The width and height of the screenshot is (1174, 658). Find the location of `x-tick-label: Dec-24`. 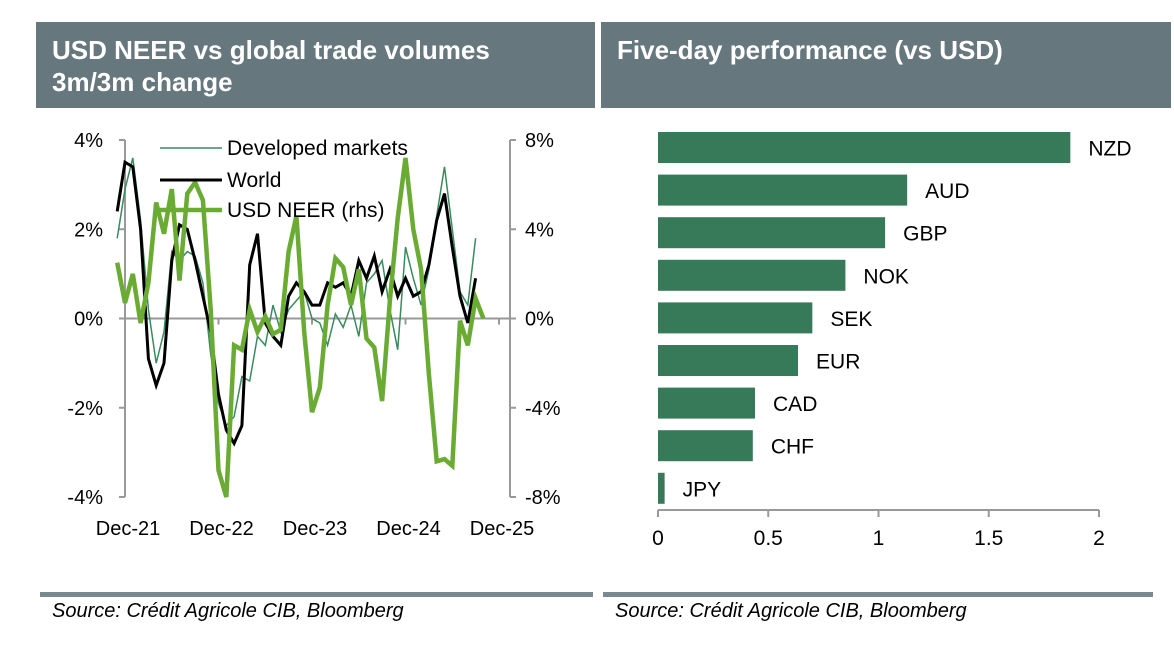

x-tick-label: Dec-24 is located at coordinates (408, 529).